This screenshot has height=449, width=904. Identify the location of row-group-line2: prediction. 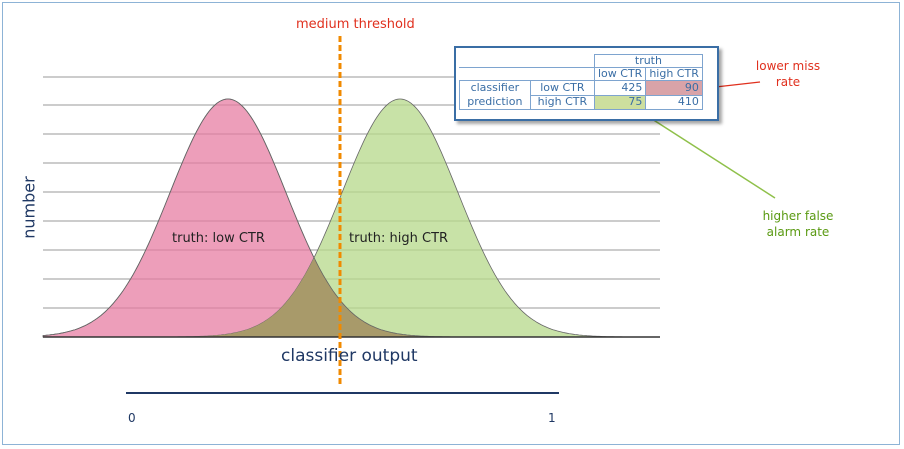
(495, 101).